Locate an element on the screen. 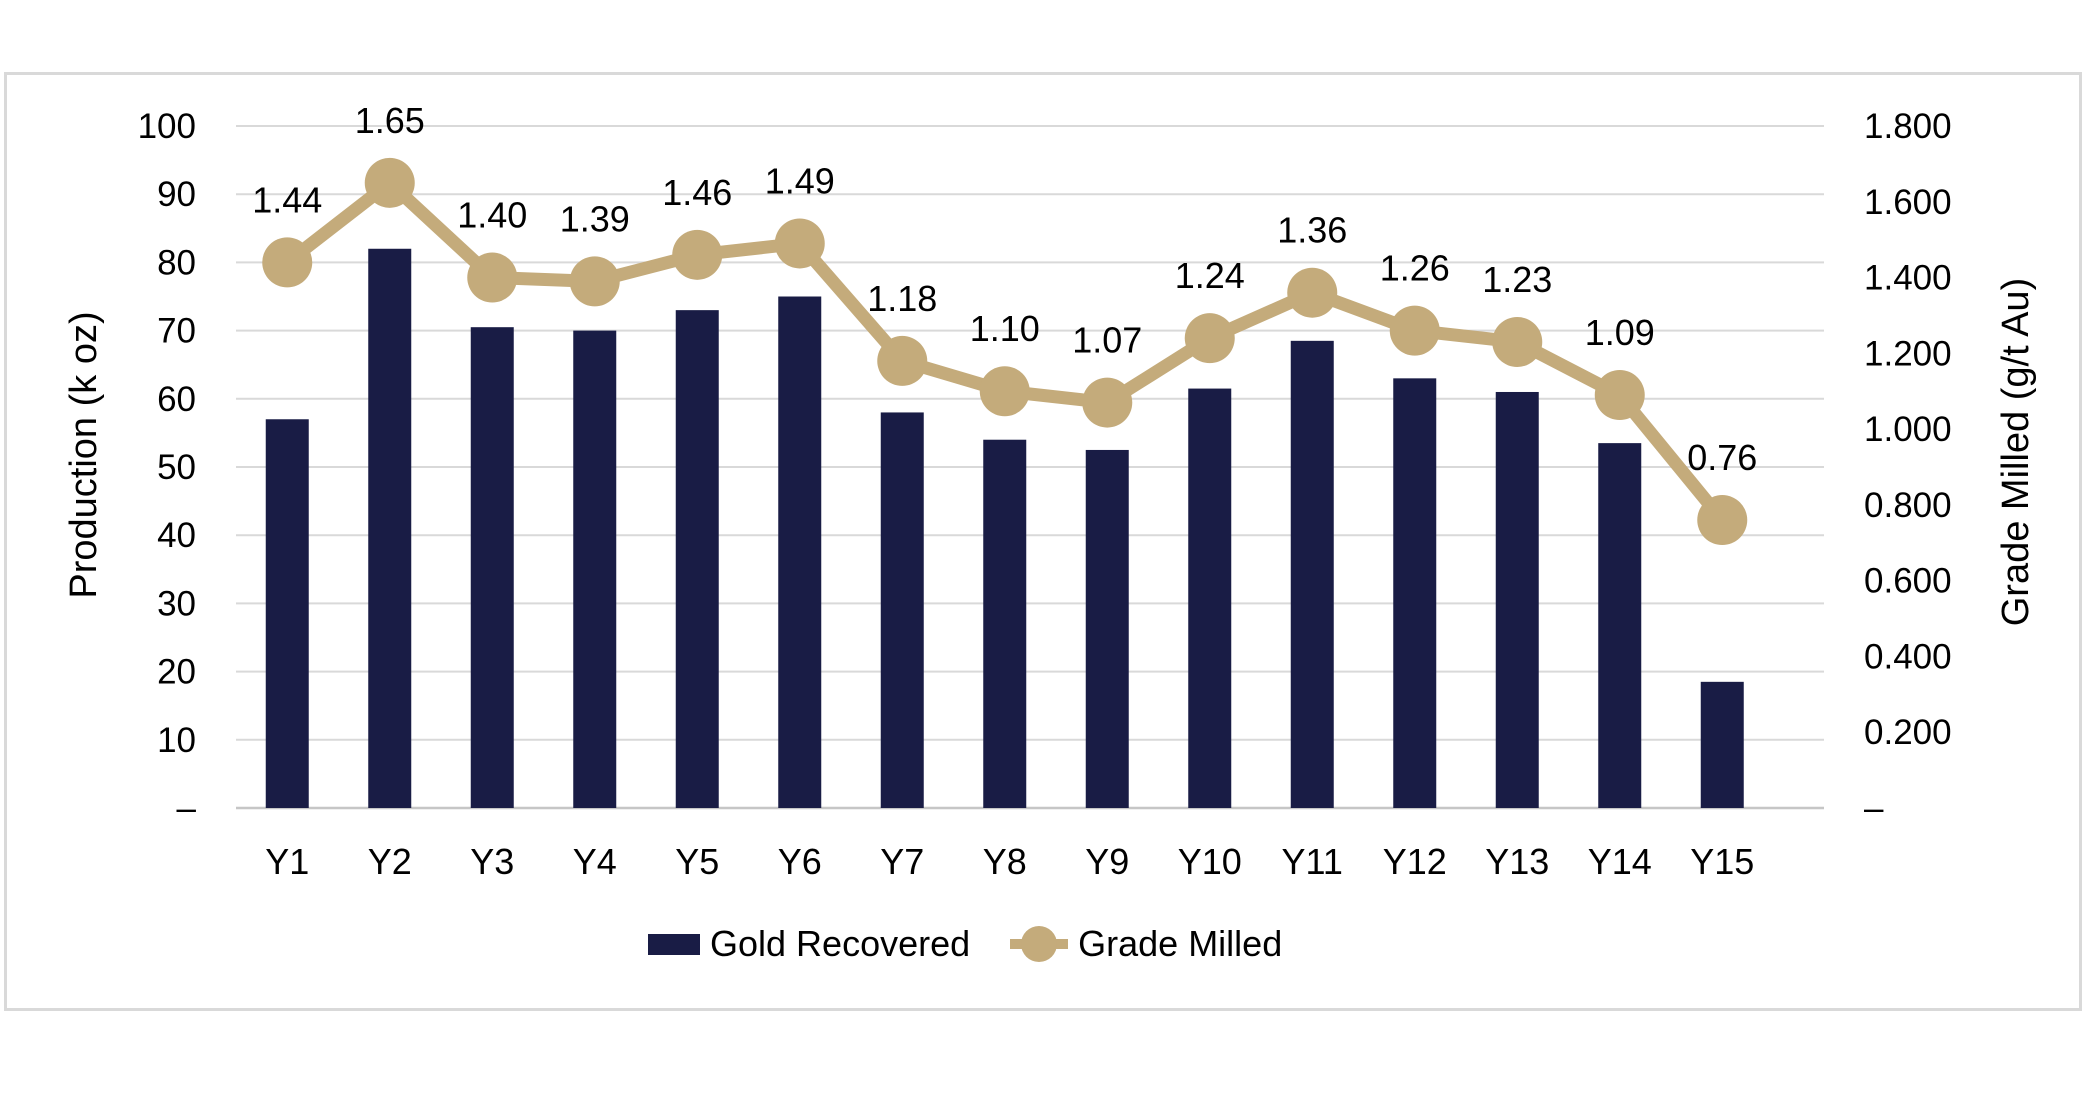  grade-data-label-Y4: 1.39 is located at coordinates (595, 218).